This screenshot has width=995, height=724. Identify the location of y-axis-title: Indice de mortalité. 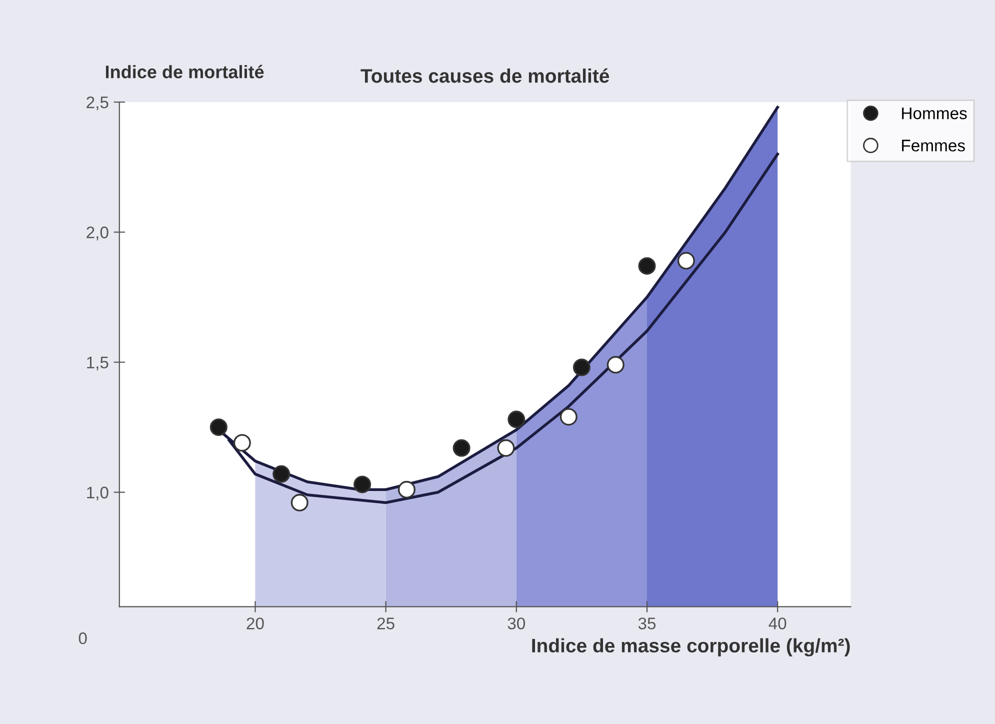
(185, 71).